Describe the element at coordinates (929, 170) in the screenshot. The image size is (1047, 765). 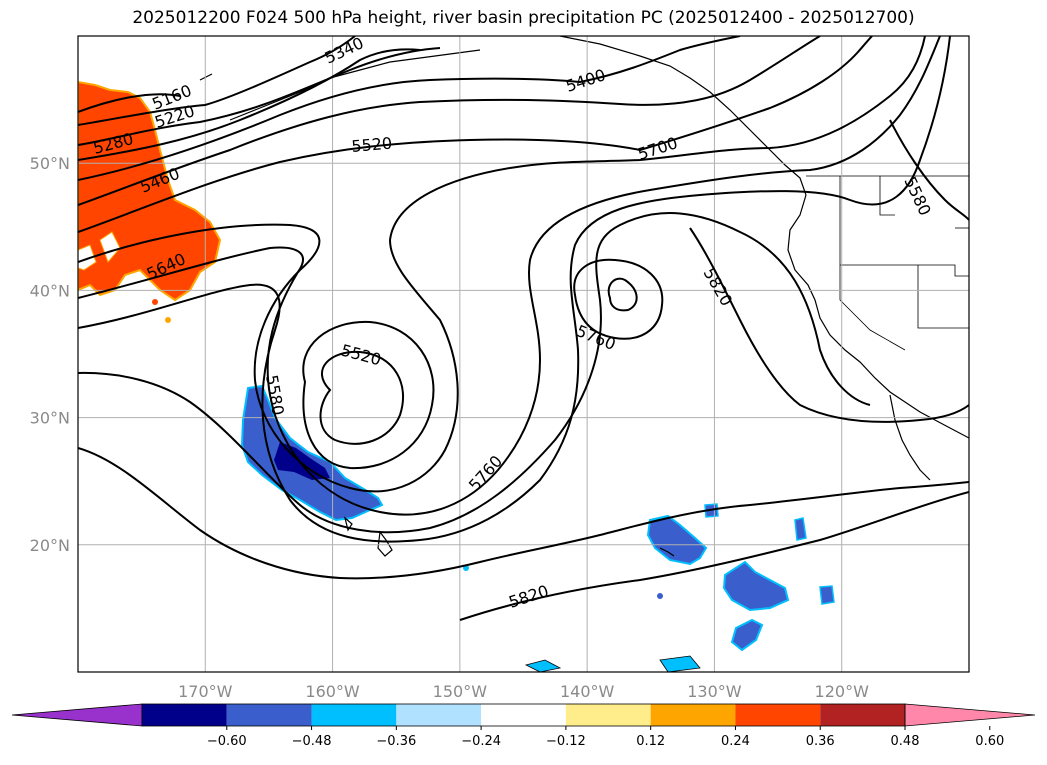
I see `contour-5580-east` at that location.